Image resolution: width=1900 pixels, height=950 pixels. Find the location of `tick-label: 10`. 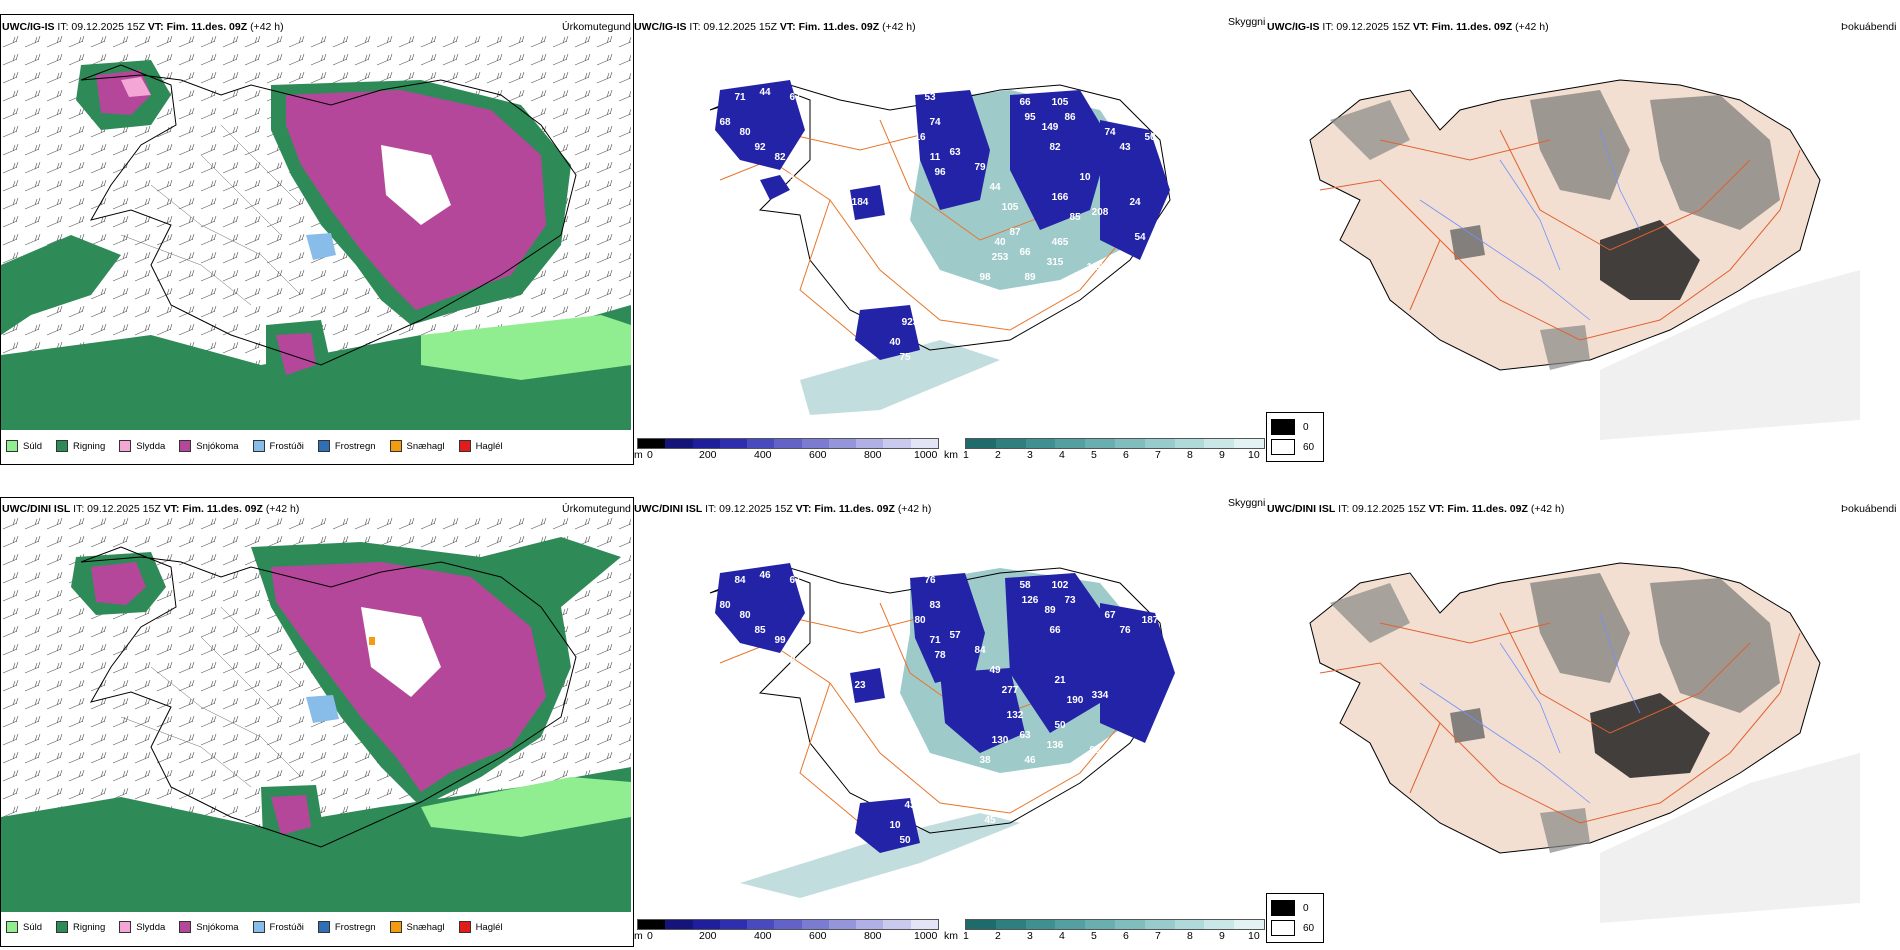

tick-label: 10 is located at coordinates (1254, 936).